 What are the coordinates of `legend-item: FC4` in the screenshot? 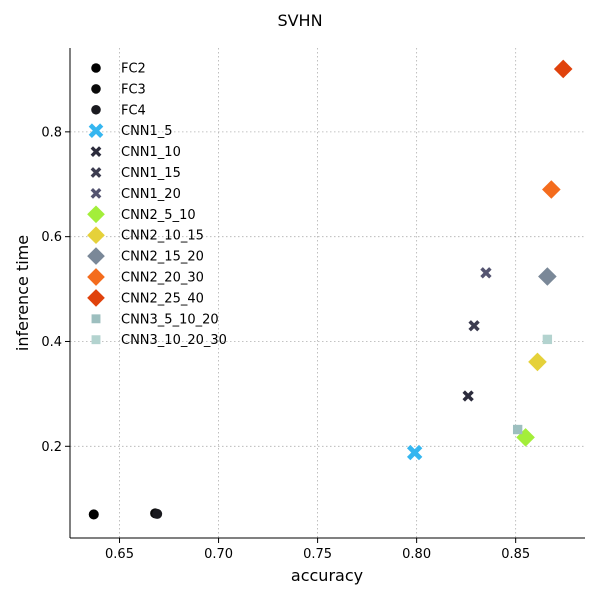 It's located at (118, 110).